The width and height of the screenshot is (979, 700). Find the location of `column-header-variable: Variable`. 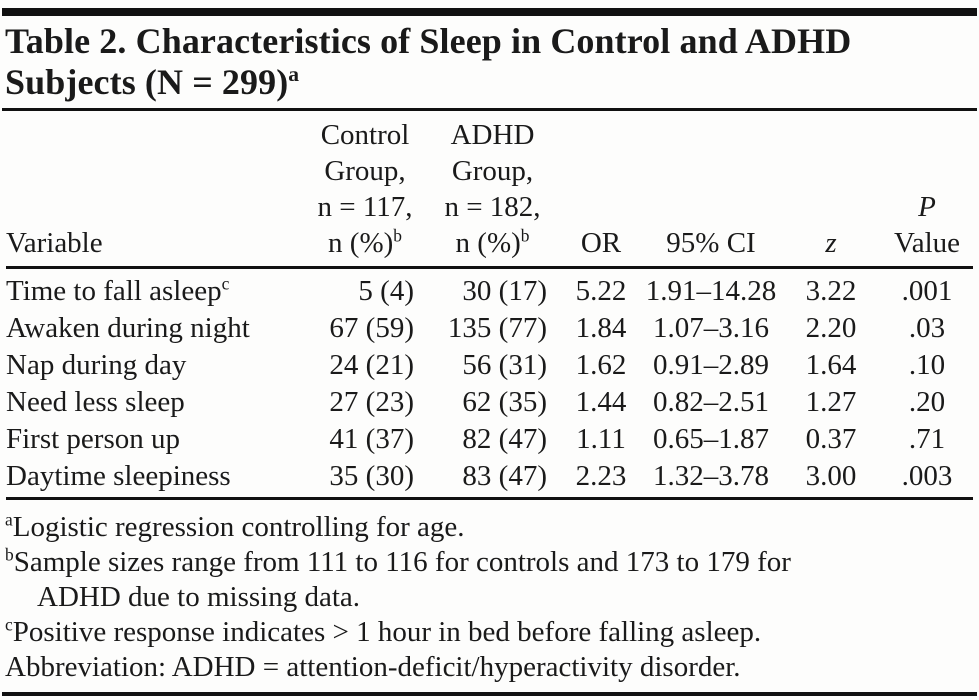

column-header-variable: Variable is located at coordinates (156, 190).